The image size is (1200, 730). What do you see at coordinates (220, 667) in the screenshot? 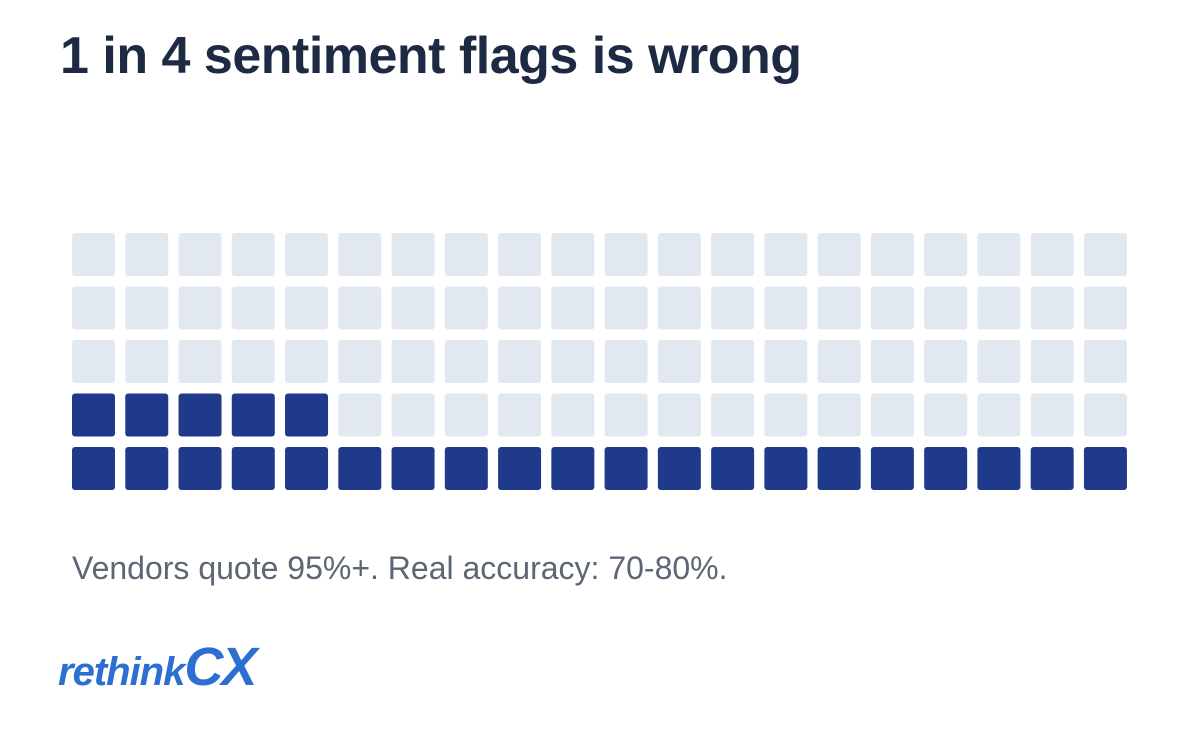
I see `logo-tail-text: CX` at bounding box center [220, 667].